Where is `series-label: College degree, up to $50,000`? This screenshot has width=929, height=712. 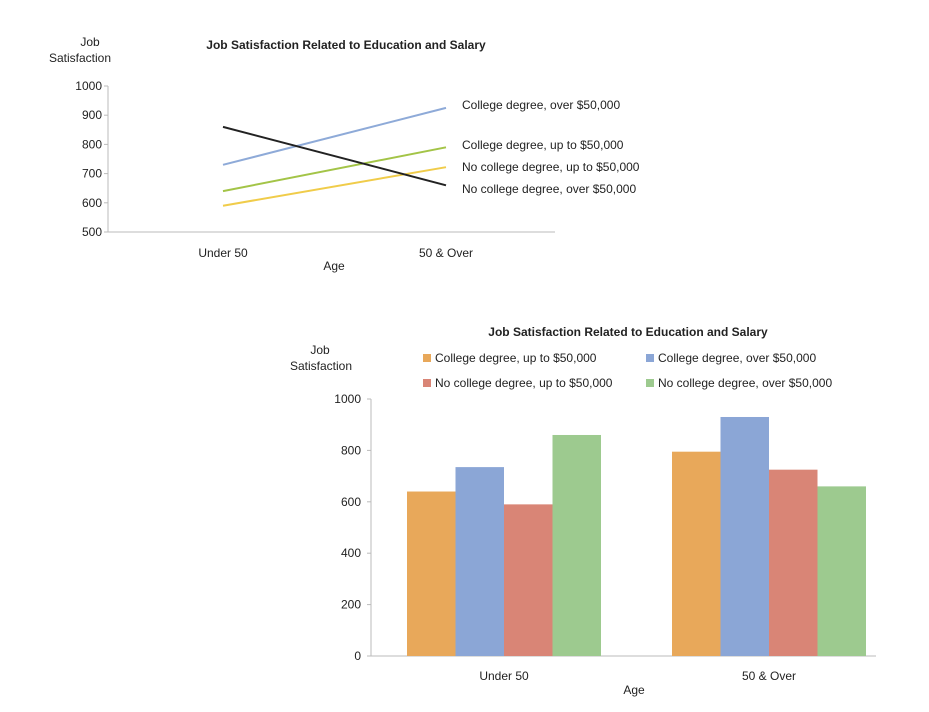
series-label: College degree, up to $50,000 is located at coordinates (543, 145).